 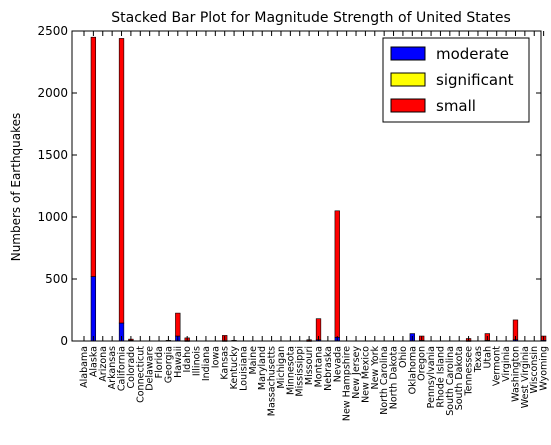 What do you see at coordinates (112, 367) in the screenshot?
I see `x-tick-label: Arkansas` at bounding box center [112, 367].